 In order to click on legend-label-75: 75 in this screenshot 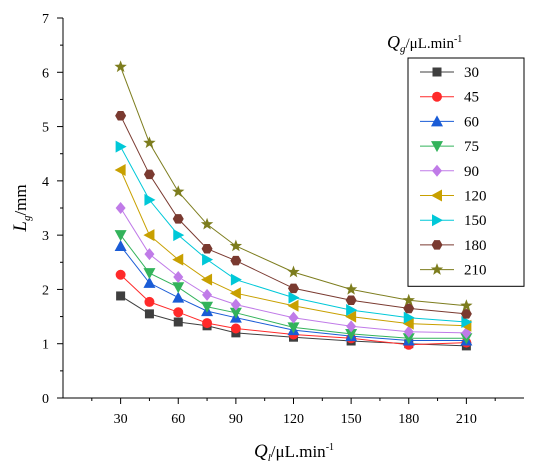, I will do `click(471, 147)`.